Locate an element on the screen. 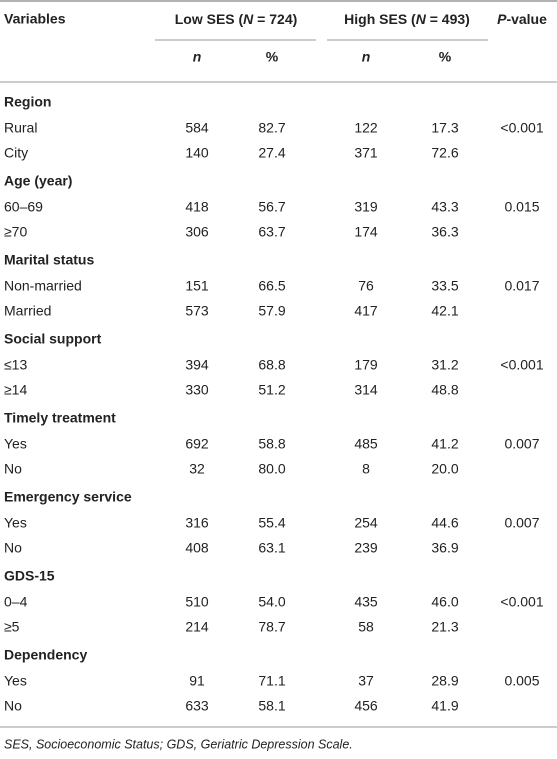 This screenshot has width=557, height=759. group-suffix: = 724) is located at coordinates (275, 19).